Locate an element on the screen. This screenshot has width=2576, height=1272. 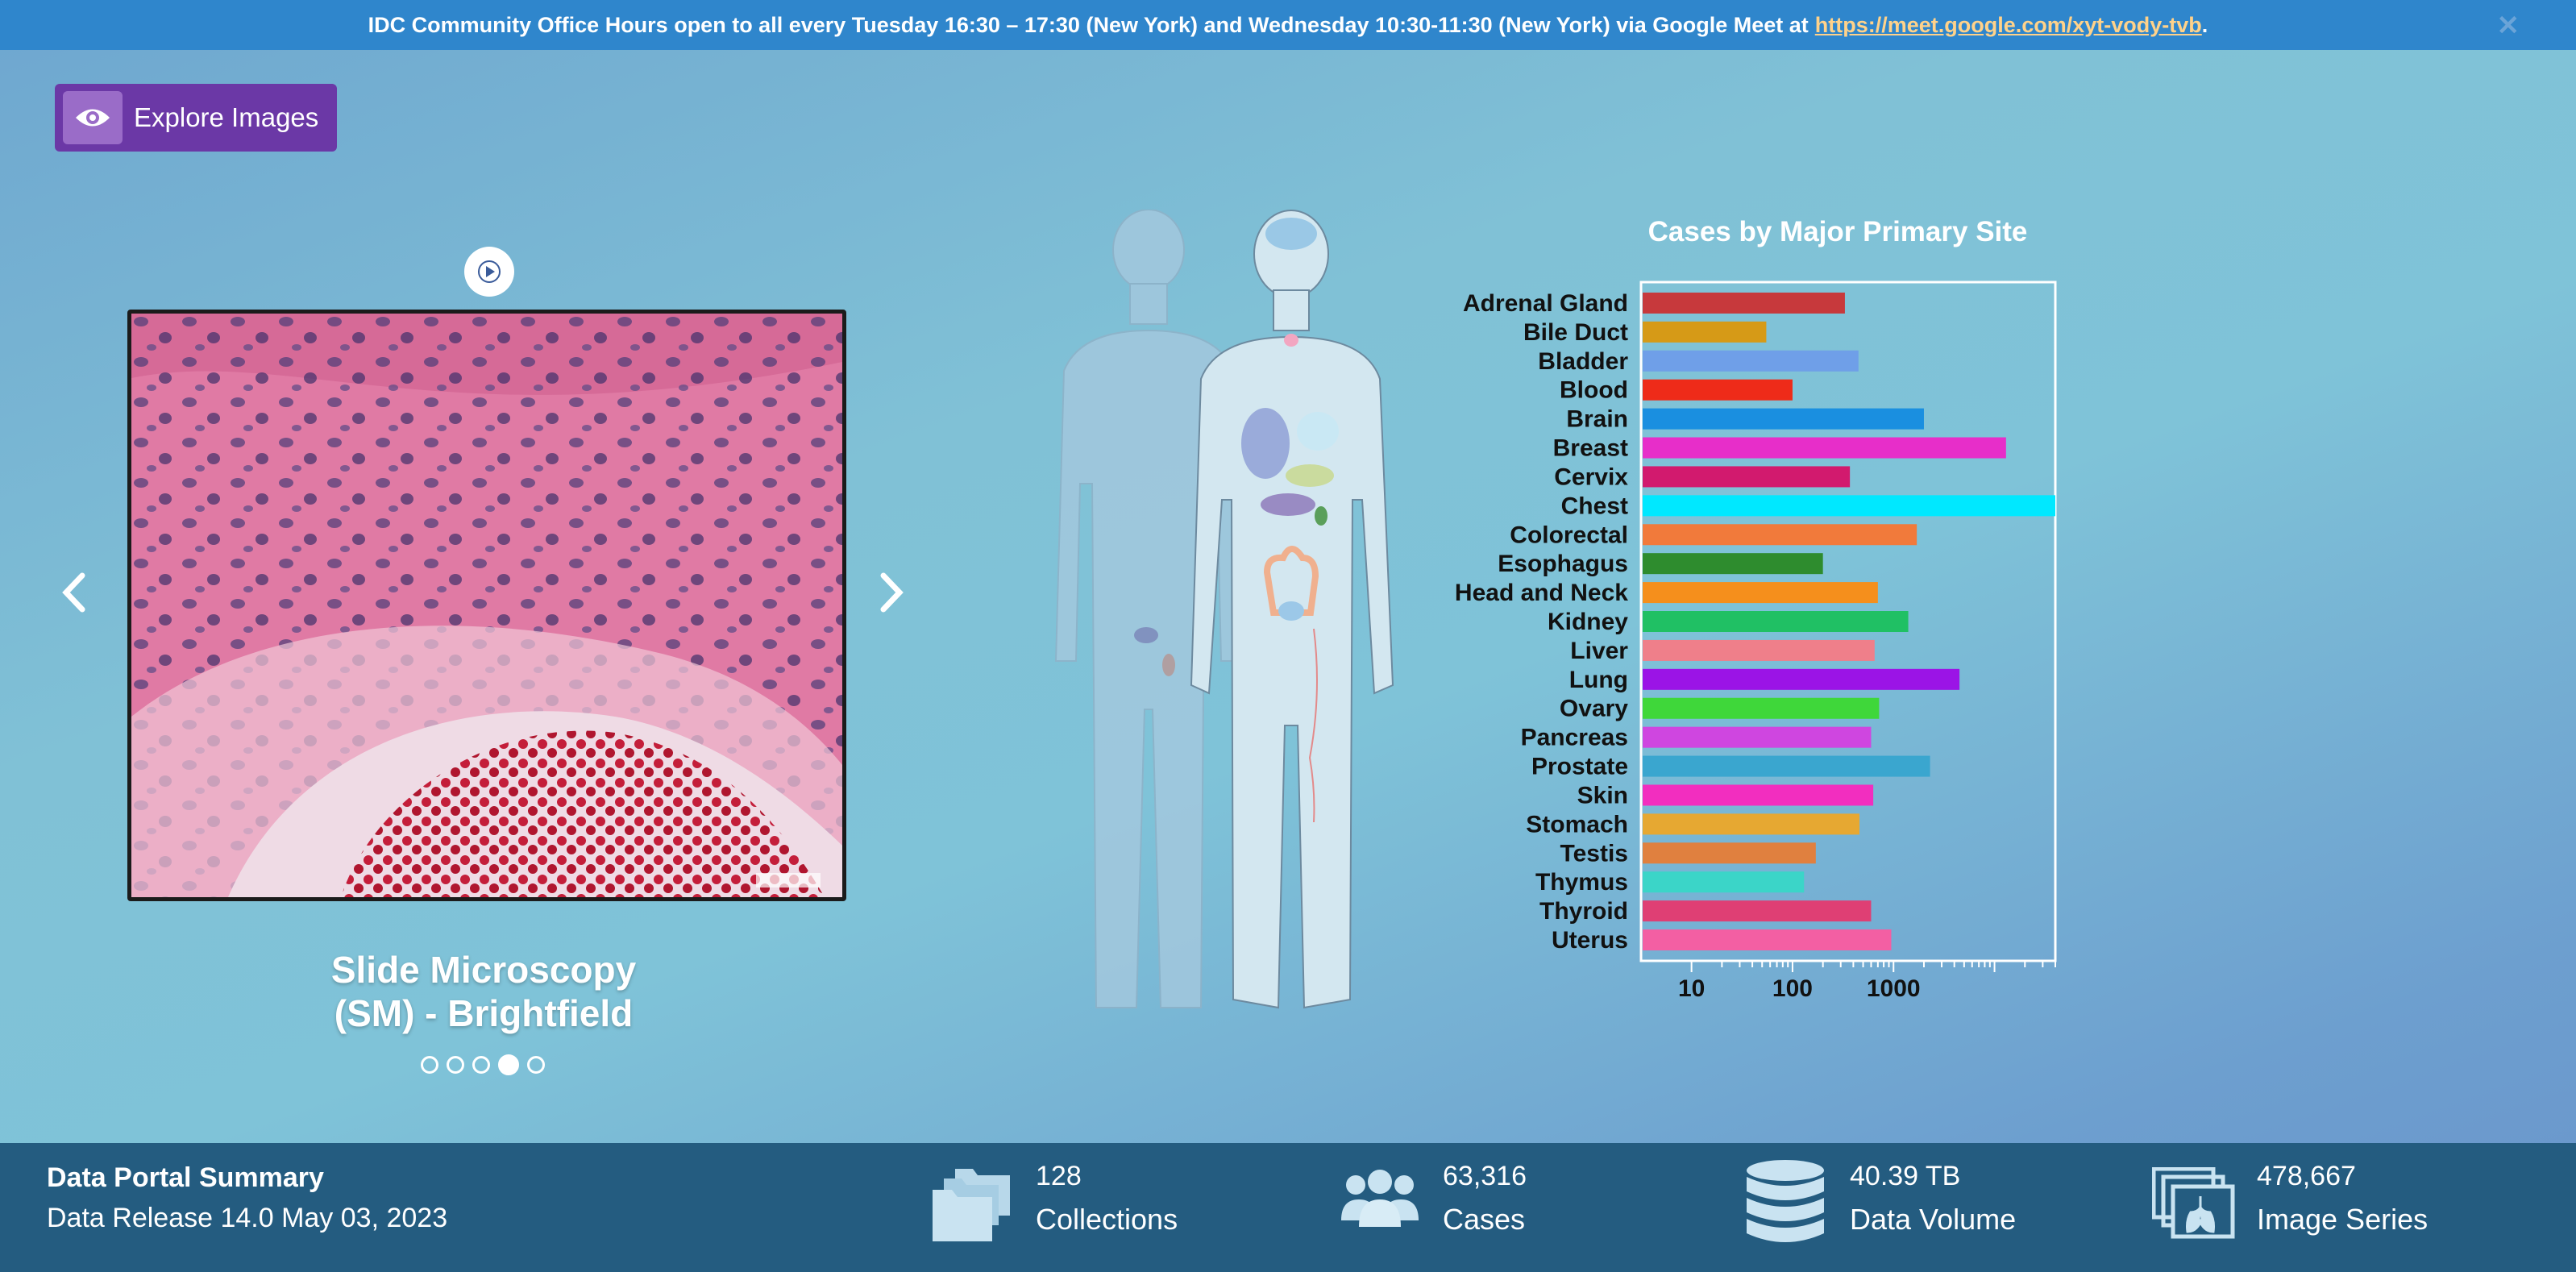
chart-category-label: Cervix is located at coordinates (1591, 476).